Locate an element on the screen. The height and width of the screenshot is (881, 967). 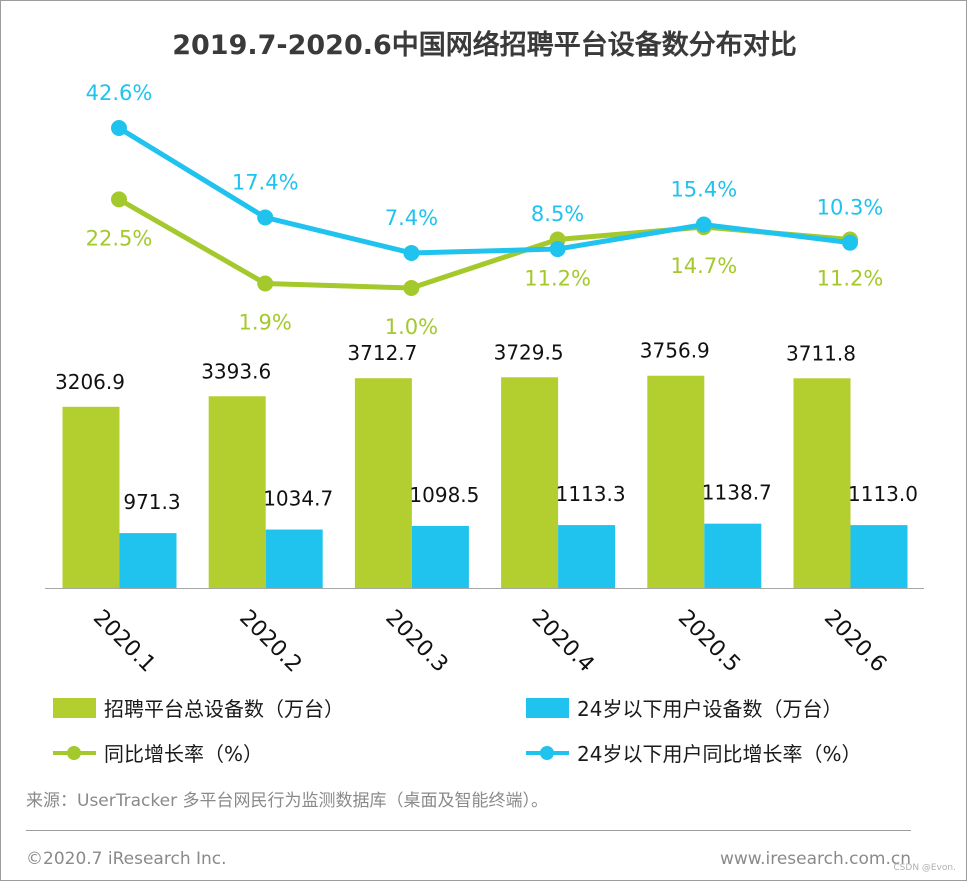
legend-label-young-growth: 24岁以下用户同比增长率（%） is located at coordinates (719, 754).